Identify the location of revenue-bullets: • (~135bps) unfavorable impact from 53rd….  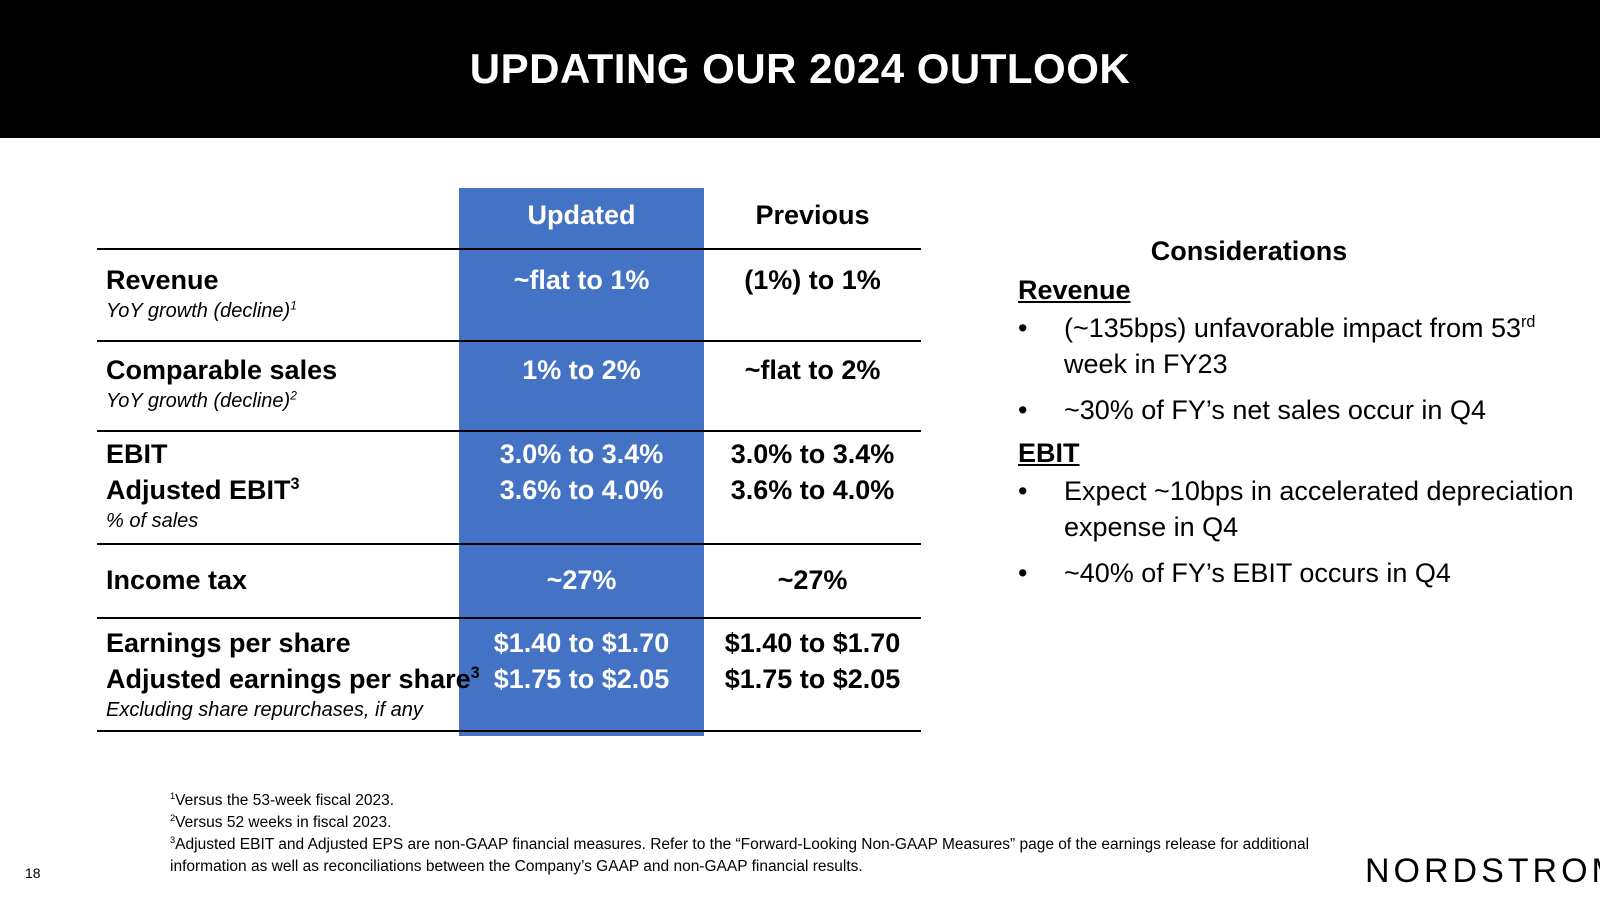
(1298, 369).